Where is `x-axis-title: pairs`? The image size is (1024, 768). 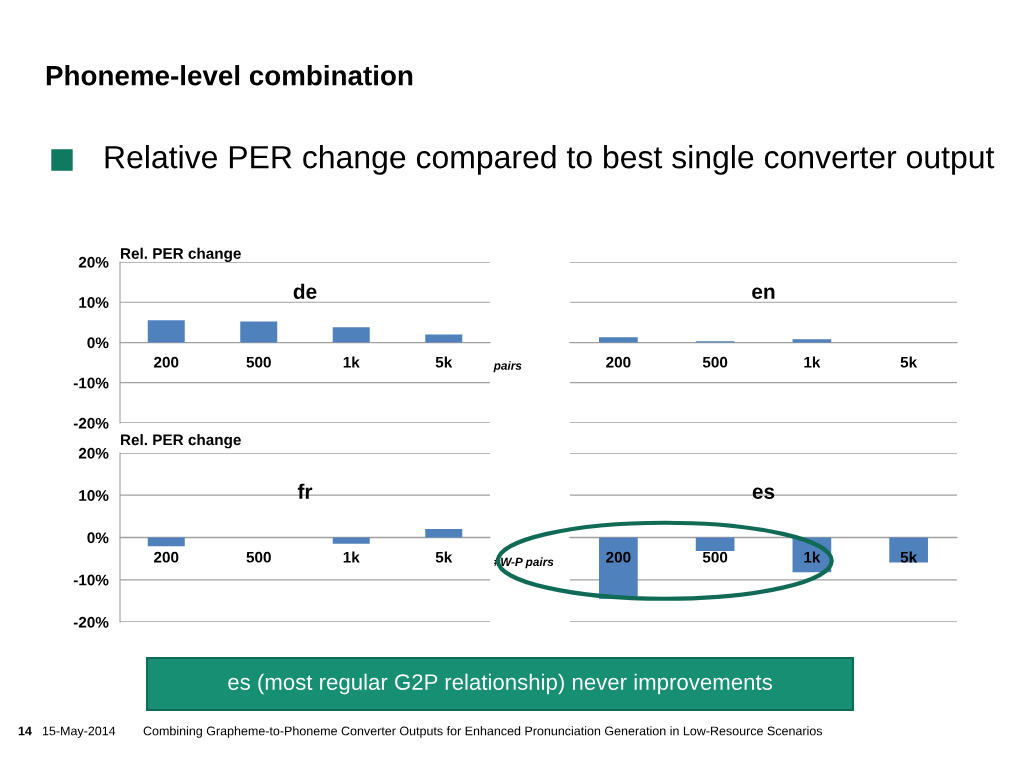
x-axis-title: pairs is located at coordinates (507, 367).